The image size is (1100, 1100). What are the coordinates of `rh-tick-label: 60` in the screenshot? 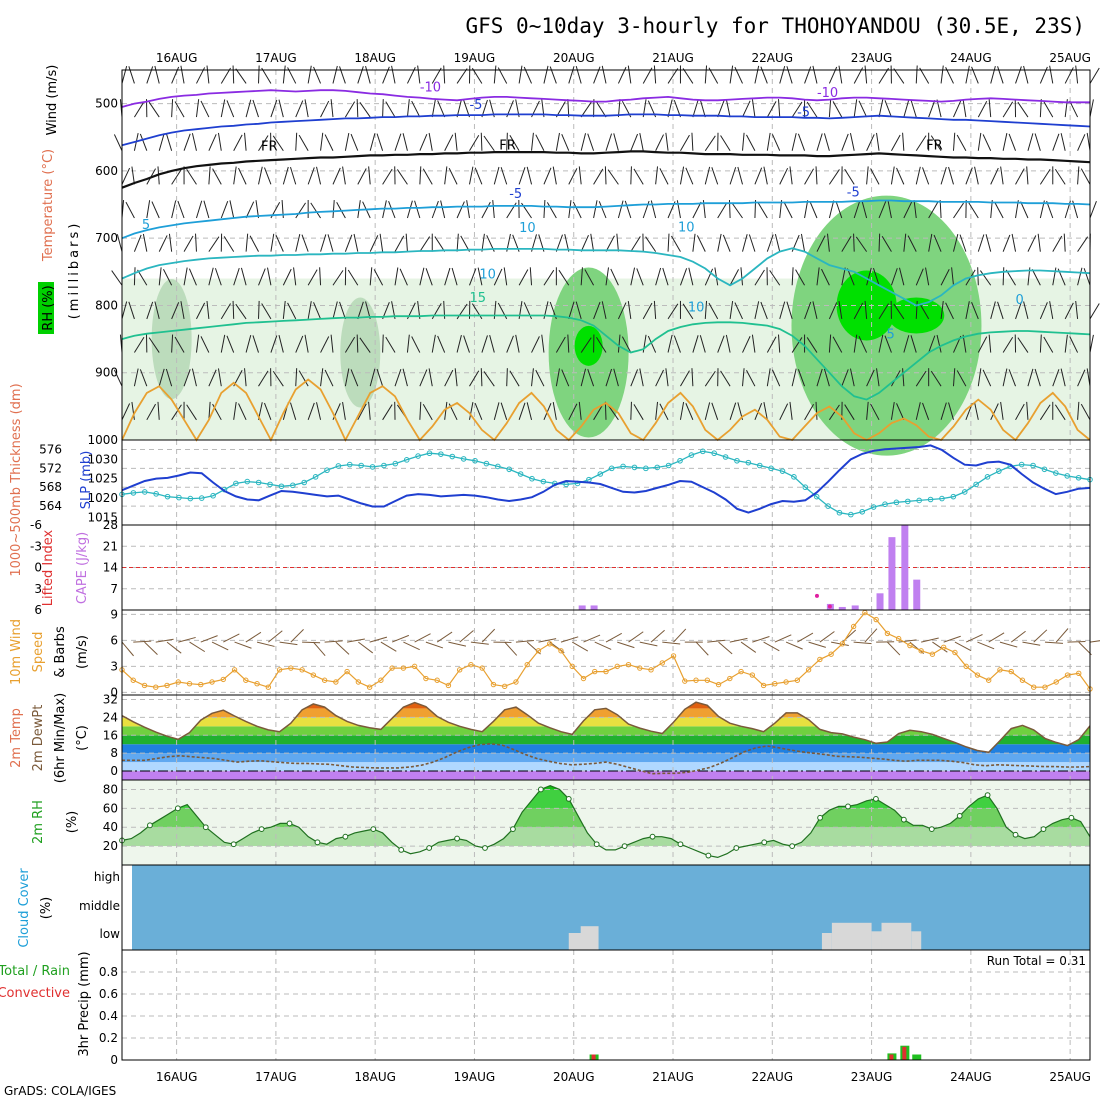 It's located at (110, 808).